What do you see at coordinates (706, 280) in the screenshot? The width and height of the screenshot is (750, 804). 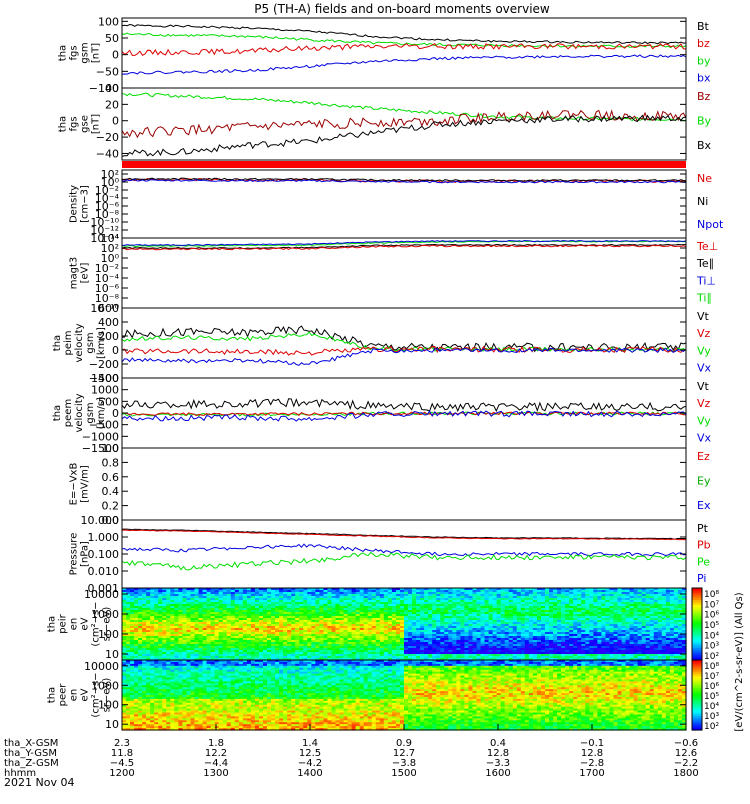 I see `legend-Ti⊥: Ti⊥` at bounding box center [706, 280].